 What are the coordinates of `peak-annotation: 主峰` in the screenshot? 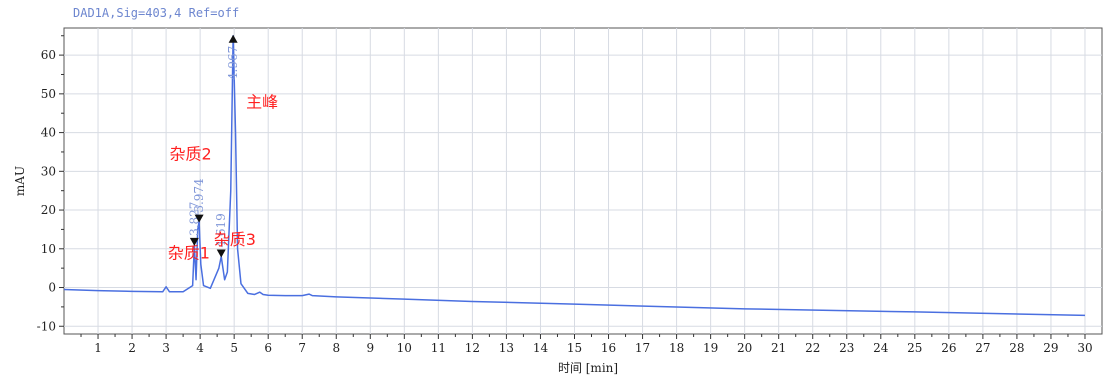 It's located at (262, 101).